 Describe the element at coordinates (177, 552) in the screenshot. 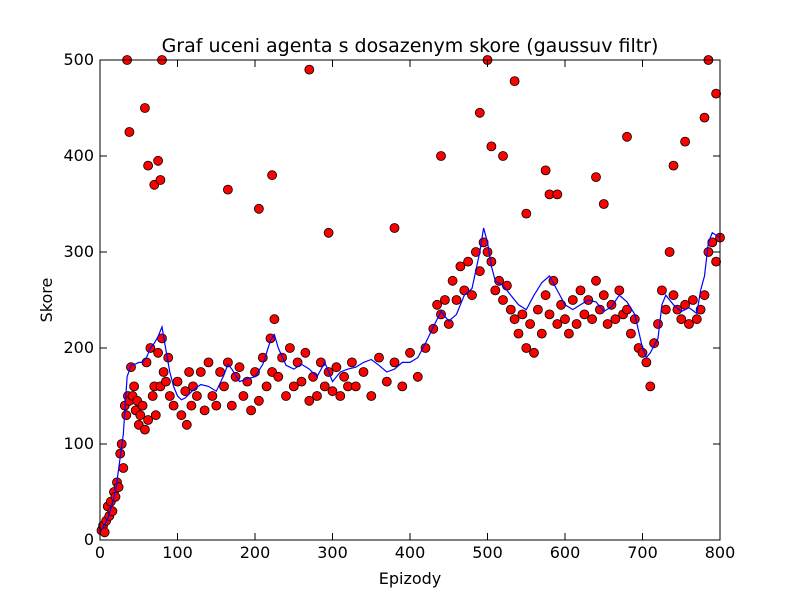

I see `x-tick-label: 100` at that location.